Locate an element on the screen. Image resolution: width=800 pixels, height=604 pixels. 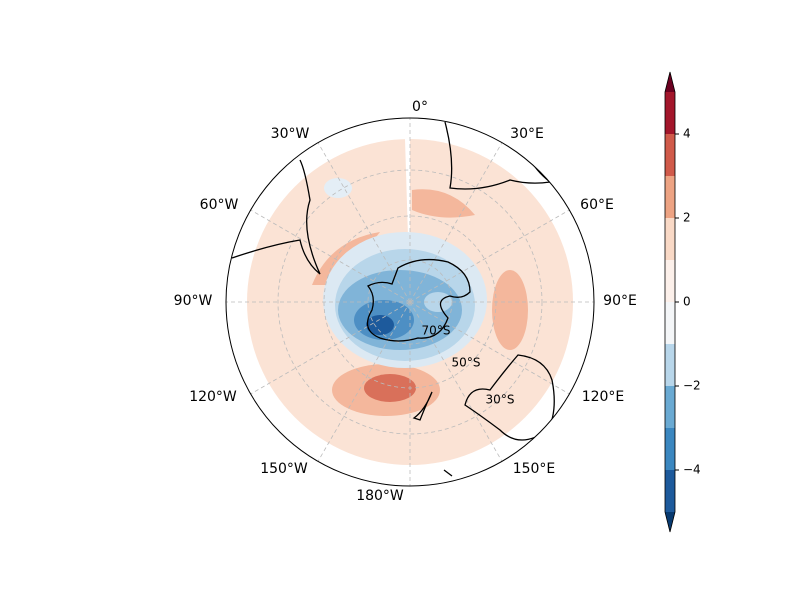
lon-label: 60°W is located at coordinates (219, 205).